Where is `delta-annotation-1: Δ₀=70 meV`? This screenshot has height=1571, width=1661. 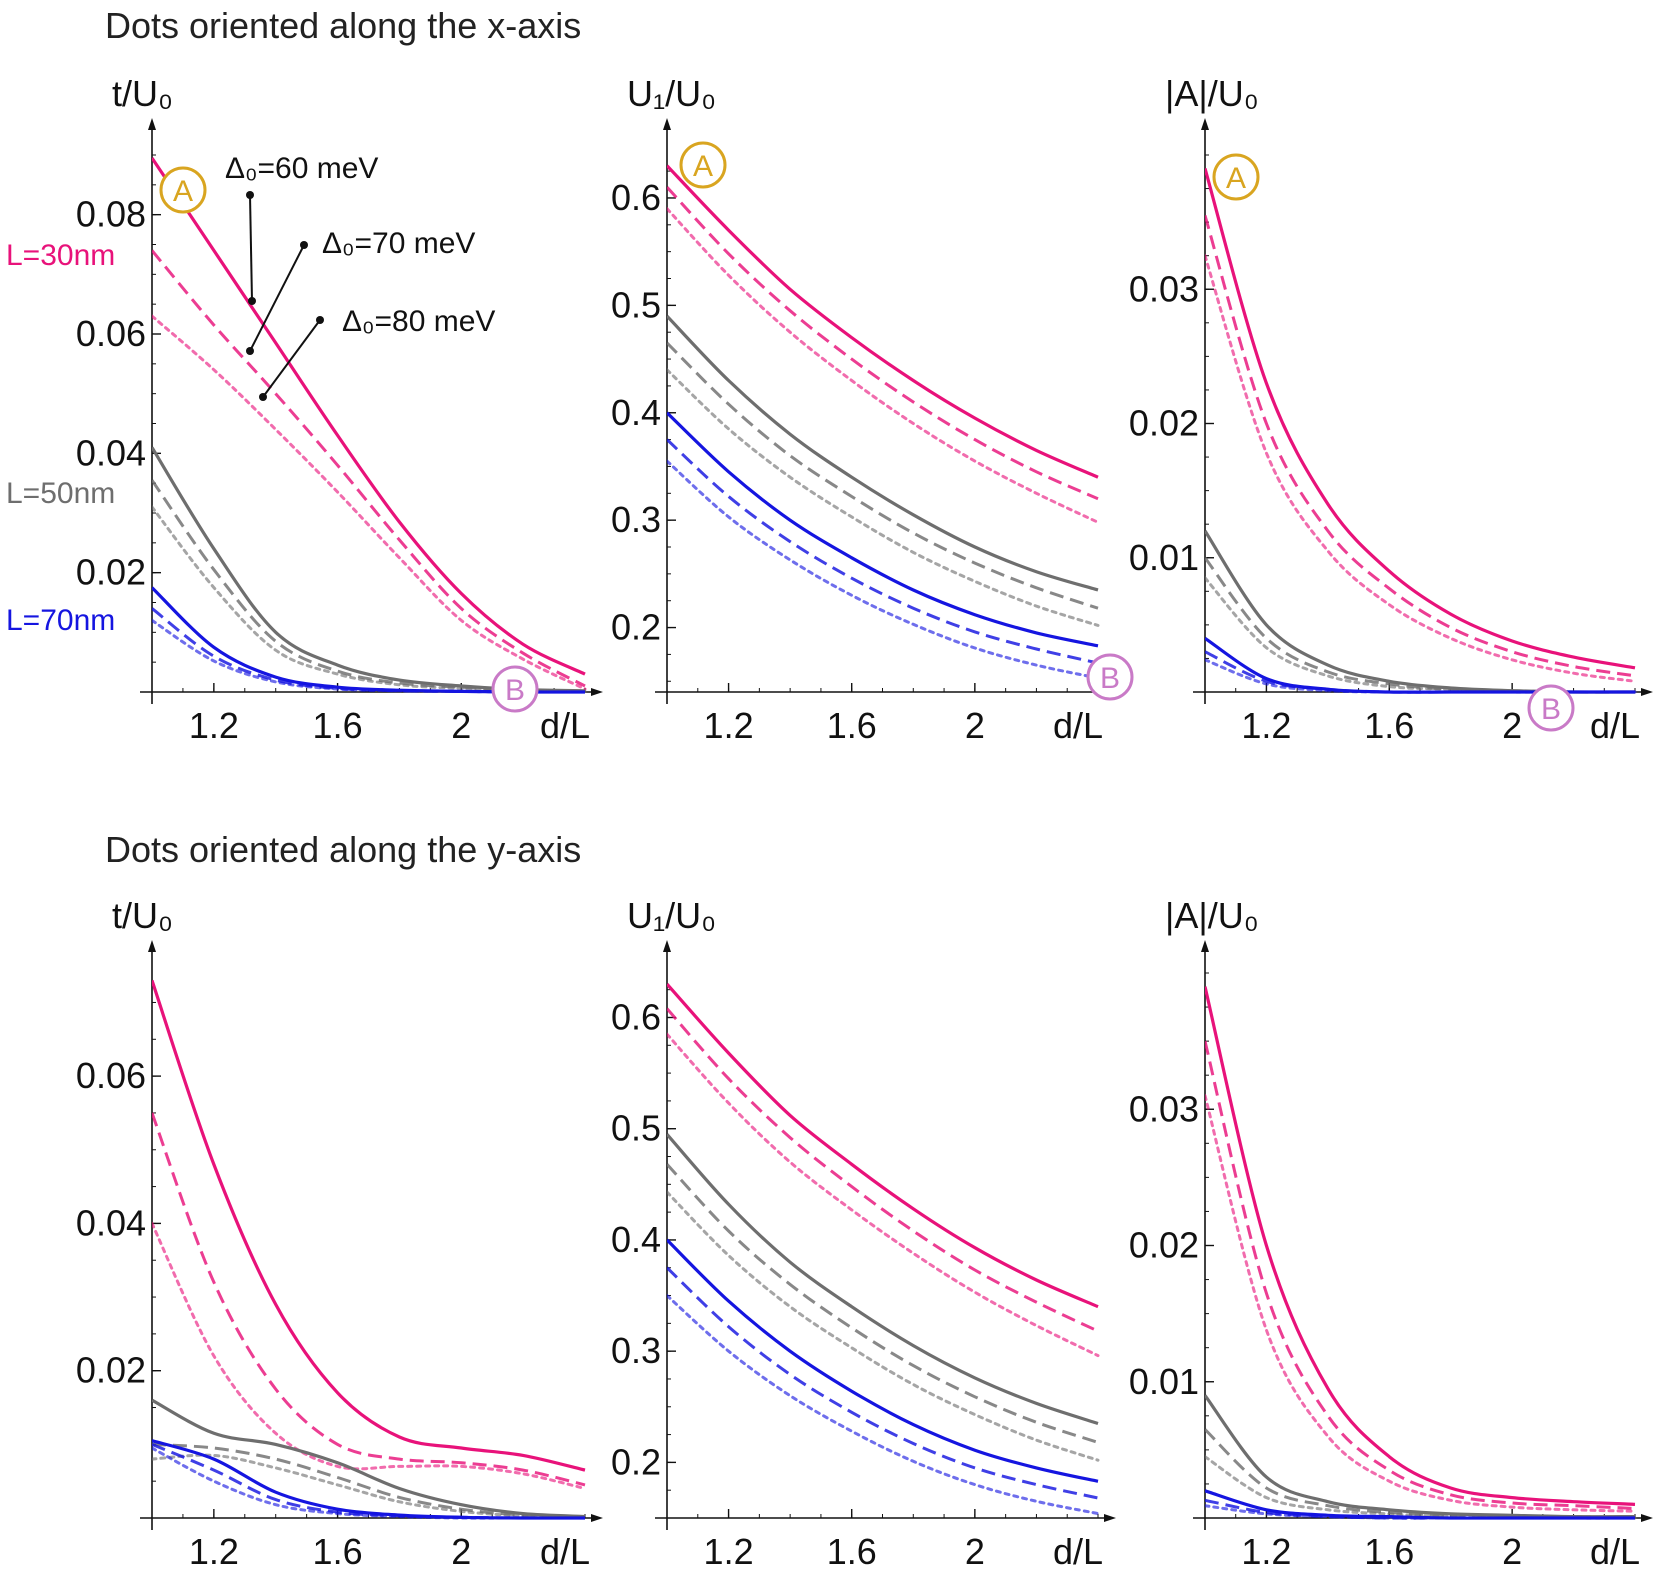 delta-annotation-1: Δ₀=70 meV is located at coordinates (360, 291).